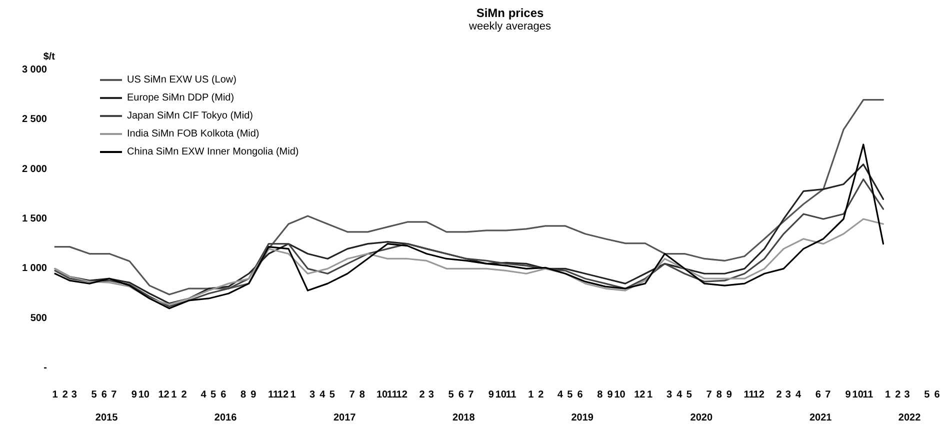 The width and height of the screenshot is (947, 443). What do you see at coordinates (510, 13) in the screenshot?
I see `chart-title: SiMn prices` at bounding box center [510, 13].